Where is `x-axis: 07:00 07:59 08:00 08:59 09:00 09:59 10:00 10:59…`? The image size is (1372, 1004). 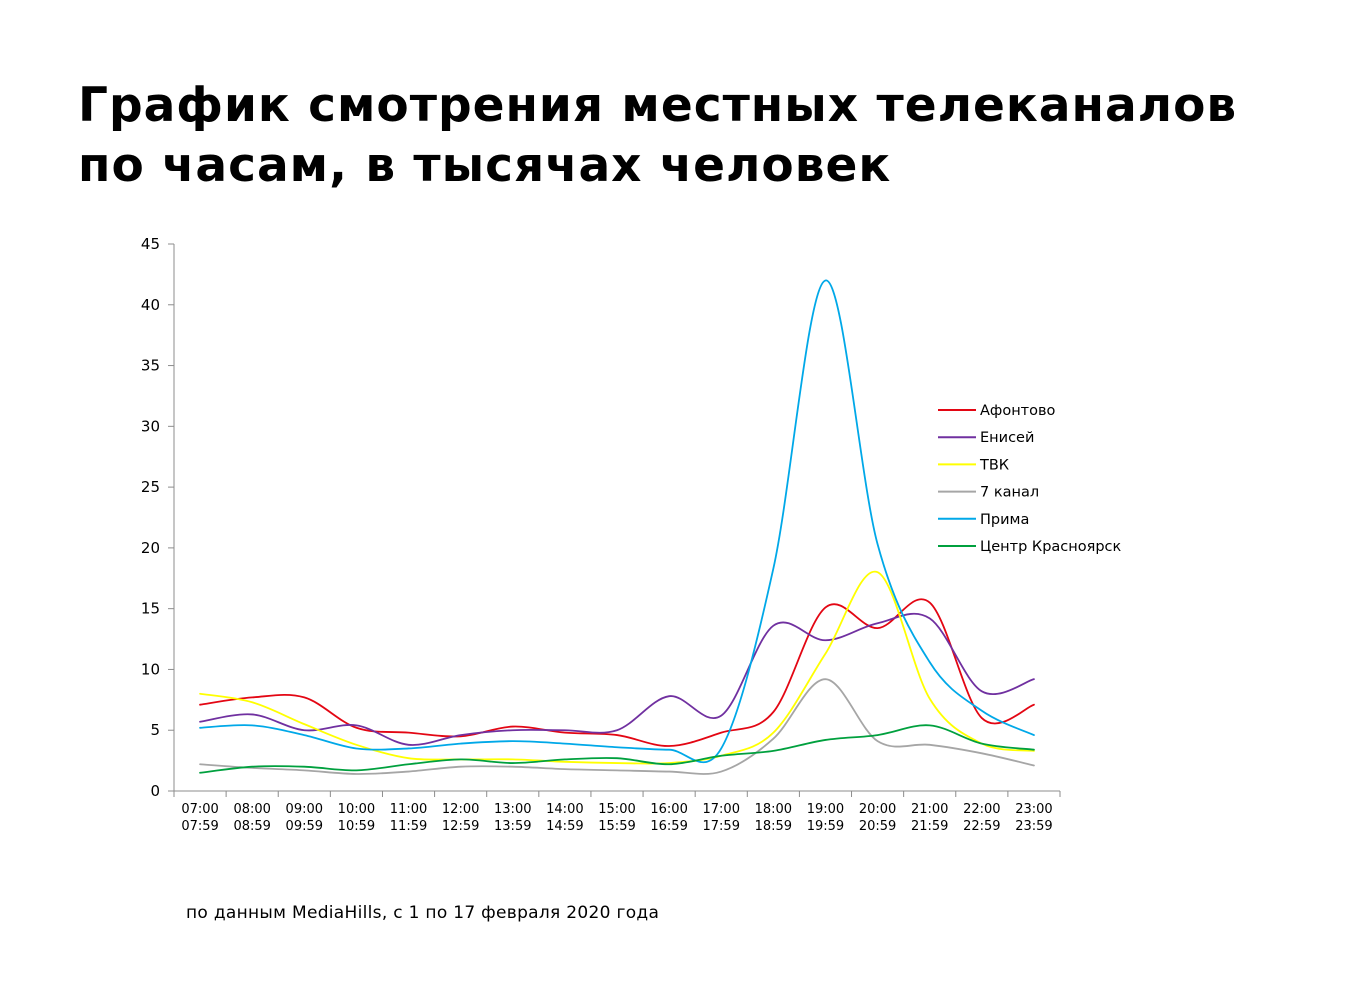 x-axis: 07:00 07:59 08:00 08:59 09:00 09:59 10:00 10:59… is located at coordinates (617, 812).